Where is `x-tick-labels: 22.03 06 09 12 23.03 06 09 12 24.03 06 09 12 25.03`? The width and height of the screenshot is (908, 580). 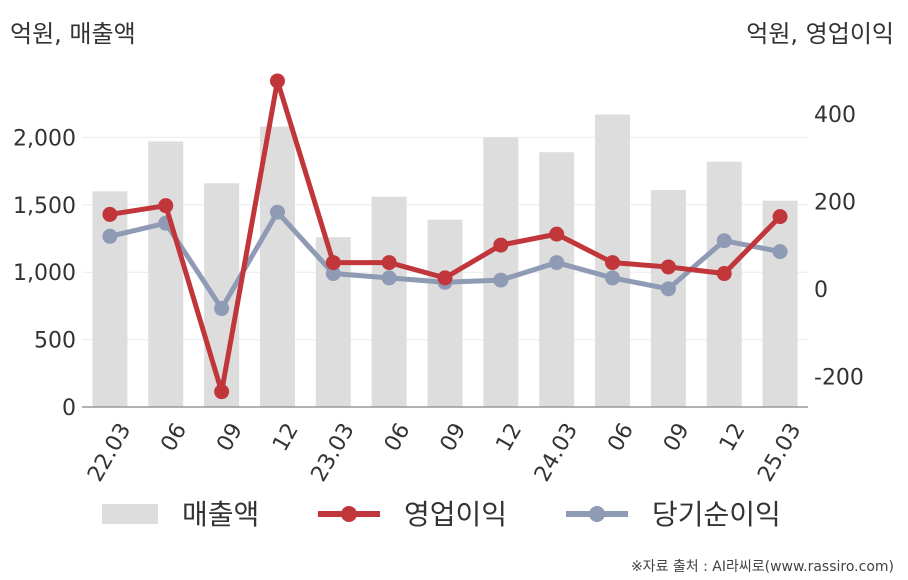
x-tick-labels: 22.03 06 09 12 23.03 06 09 12 24.03 06 09 12 25.03 is located at coordinates (444, 452).